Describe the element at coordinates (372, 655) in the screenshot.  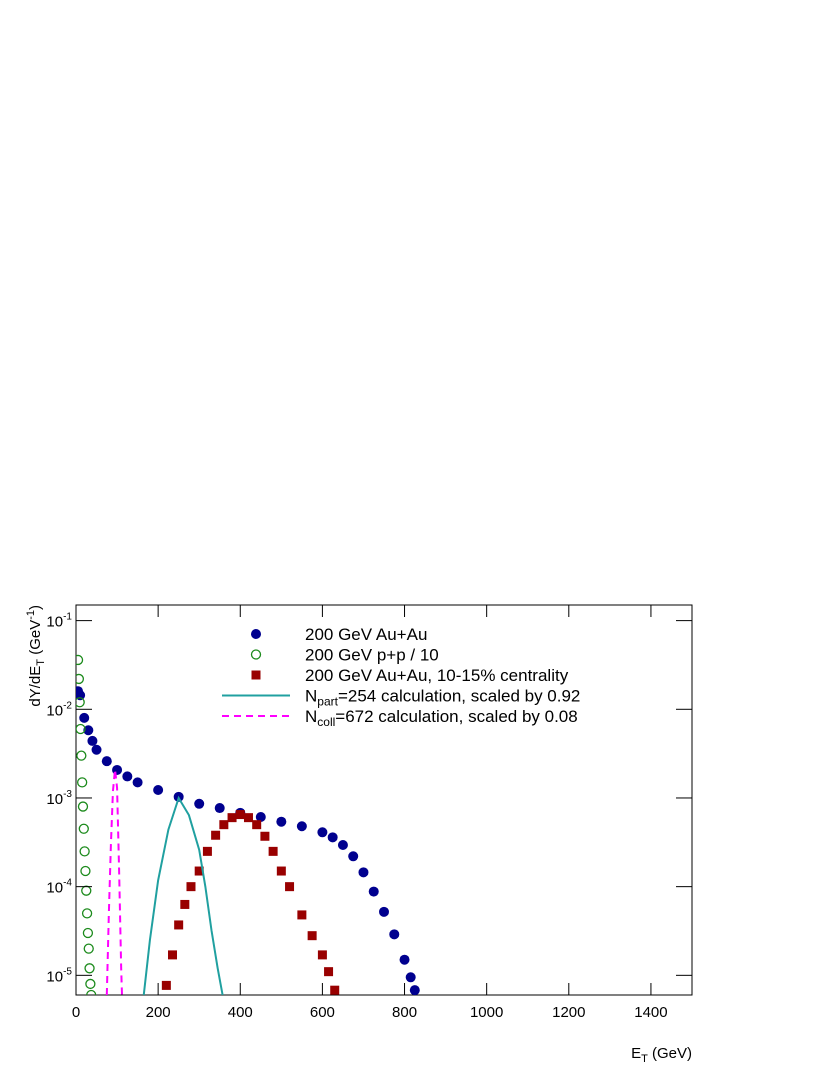
I see `legend-label: 200 GeV p+p / 10` at that location.